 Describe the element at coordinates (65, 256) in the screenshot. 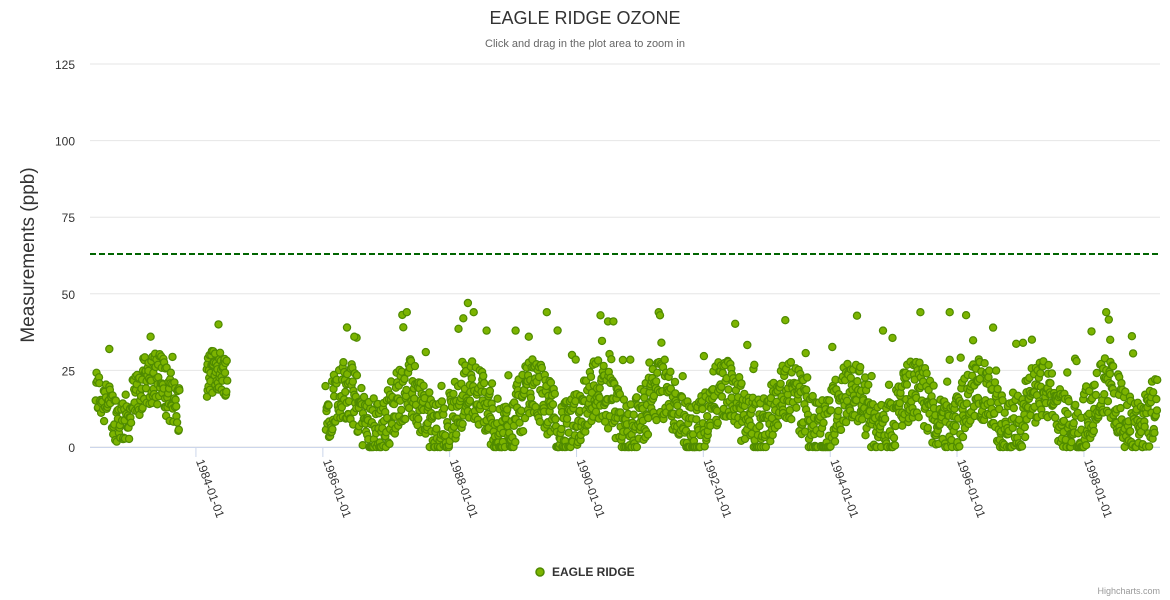

I see `y-axis-labels: 0 25 50 75 100 125` at that location.